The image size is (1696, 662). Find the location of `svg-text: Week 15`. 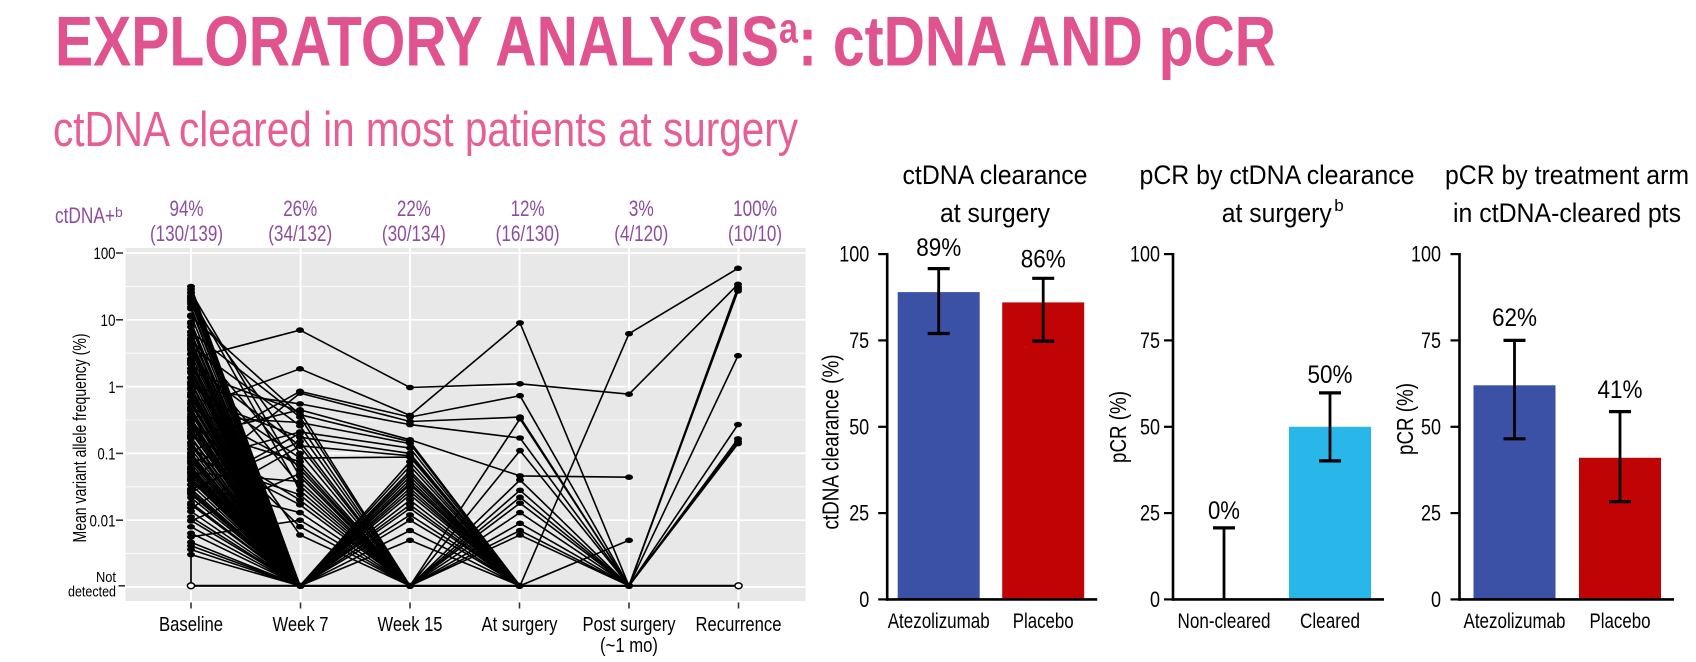

svg-text: Week 15 is located at coordinates (410, 624).